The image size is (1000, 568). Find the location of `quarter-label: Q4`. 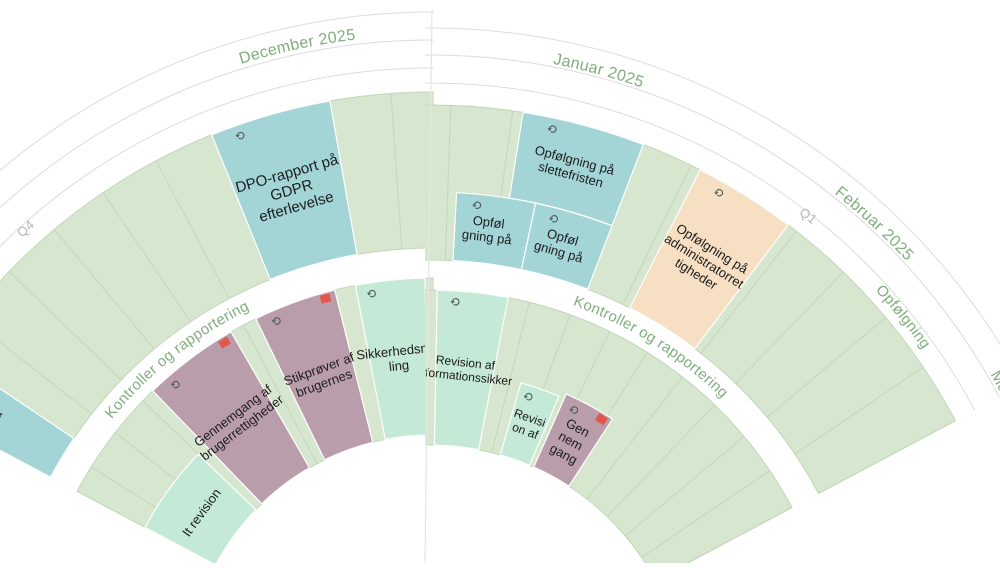

quarter-label: Q4 is located at coordinates (25, 228).